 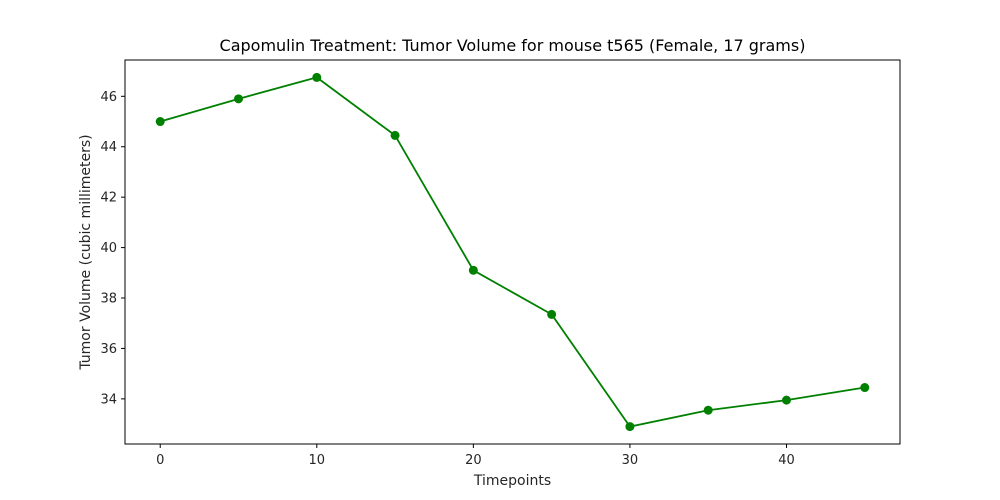 I want to click on x-tick-label: 30, so click(x=630, y=460).